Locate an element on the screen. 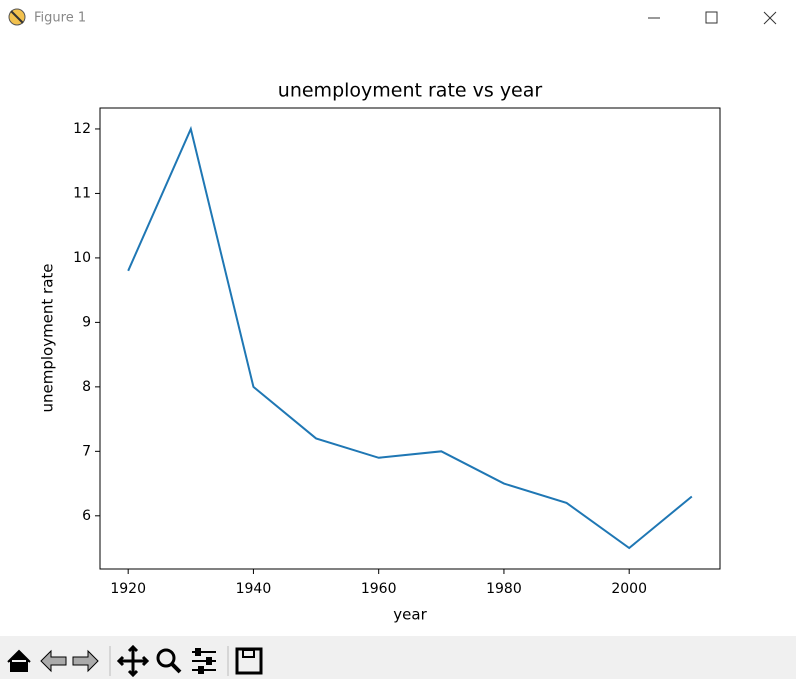 This screenshot has width=796, height=679. pan-button is located at coordinates (133, 661).